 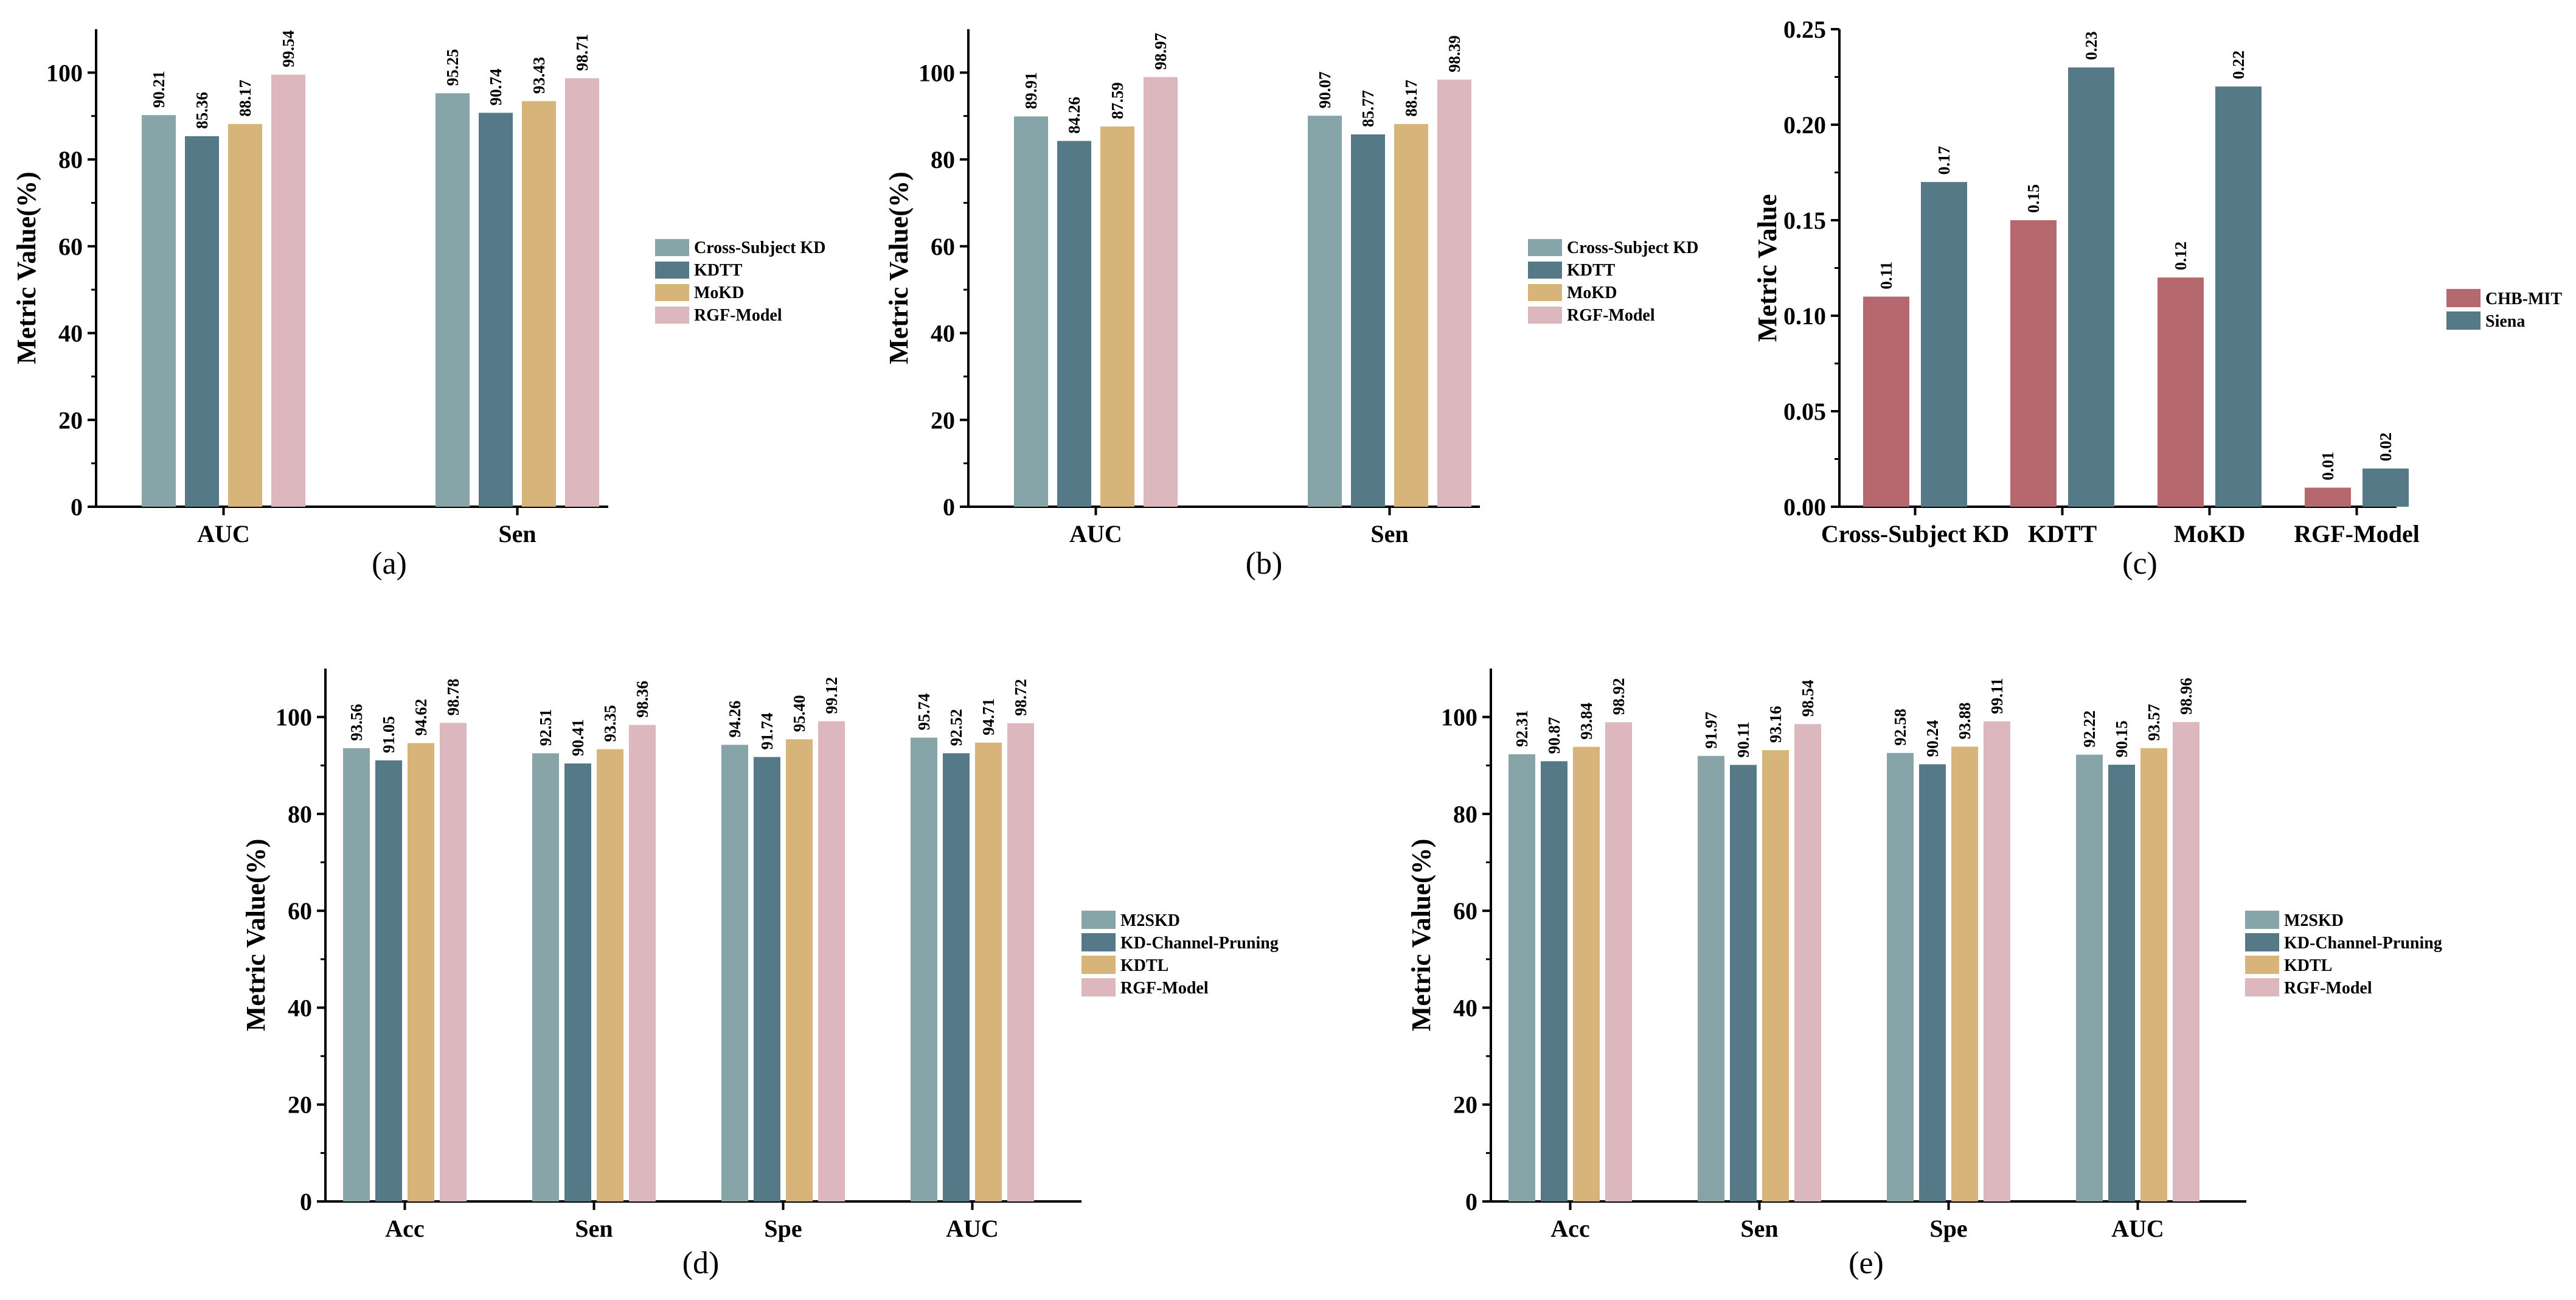 I want to click on panel-label: (d), so click(x=701, y=1263).